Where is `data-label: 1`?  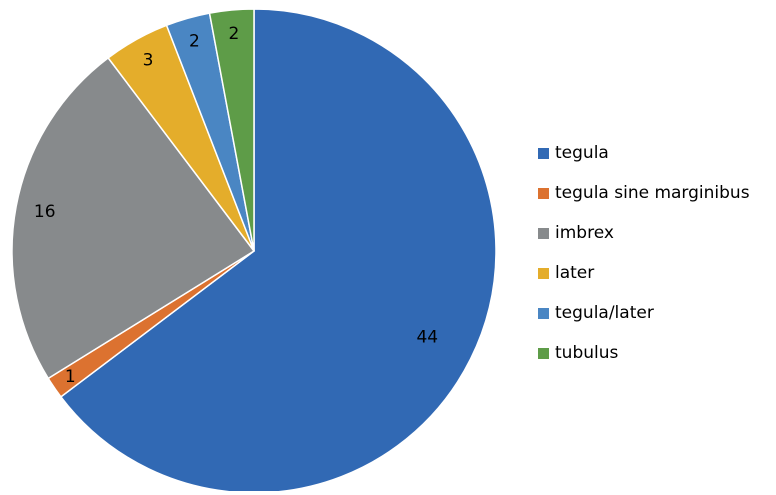 data-label: 1 is located at coordinates (70, 377).